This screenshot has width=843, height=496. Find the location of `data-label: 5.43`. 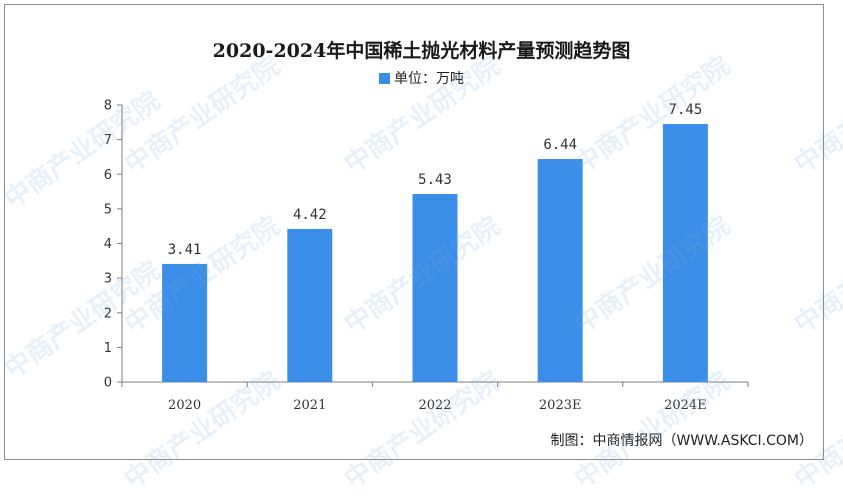

data-label: 5.43 is located at coordinates (435, 180).